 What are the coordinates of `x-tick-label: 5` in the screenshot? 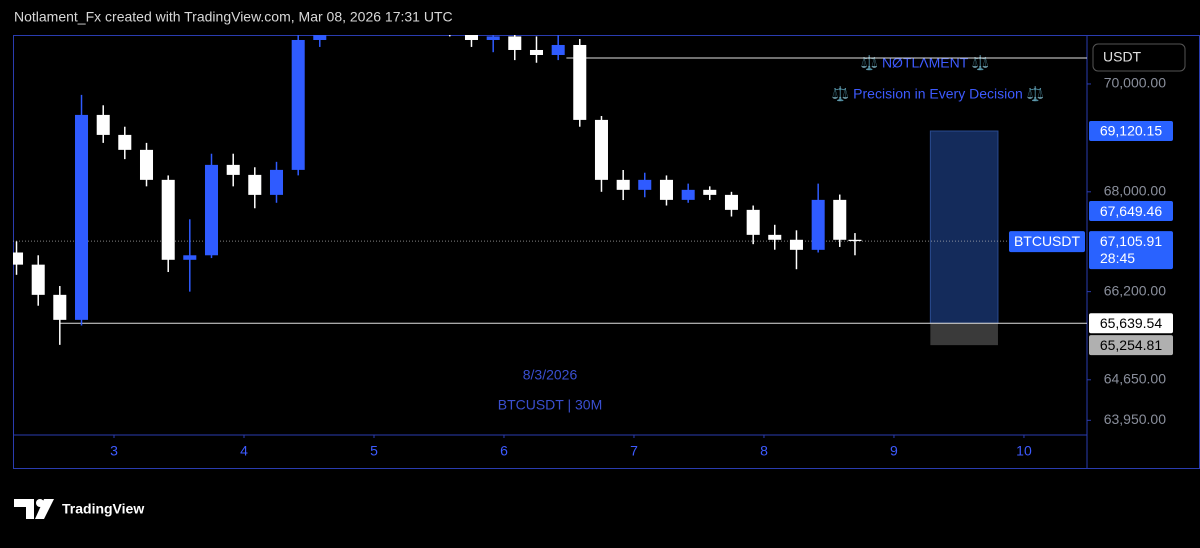 It's located at (374, 451).